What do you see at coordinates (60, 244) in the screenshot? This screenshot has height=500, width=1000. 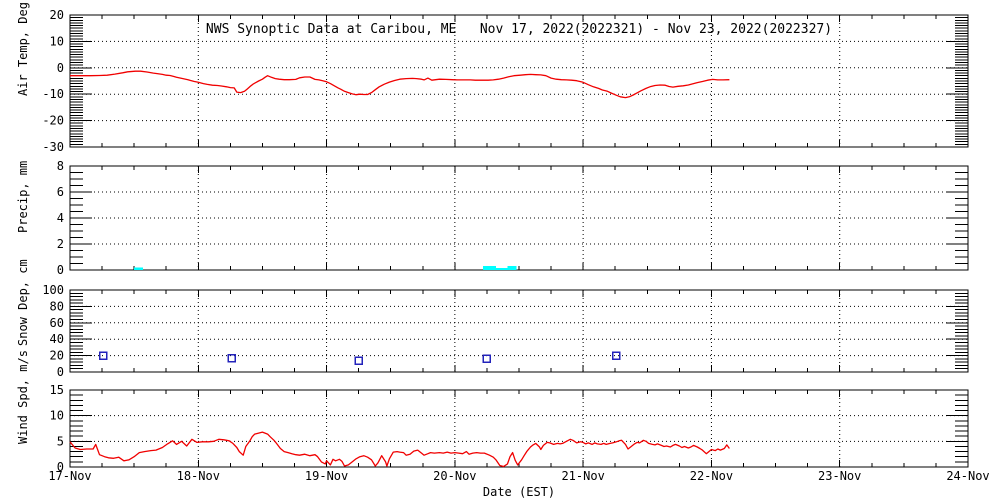 I see `y-tick-label: 2` at bounding box center [60, 244].